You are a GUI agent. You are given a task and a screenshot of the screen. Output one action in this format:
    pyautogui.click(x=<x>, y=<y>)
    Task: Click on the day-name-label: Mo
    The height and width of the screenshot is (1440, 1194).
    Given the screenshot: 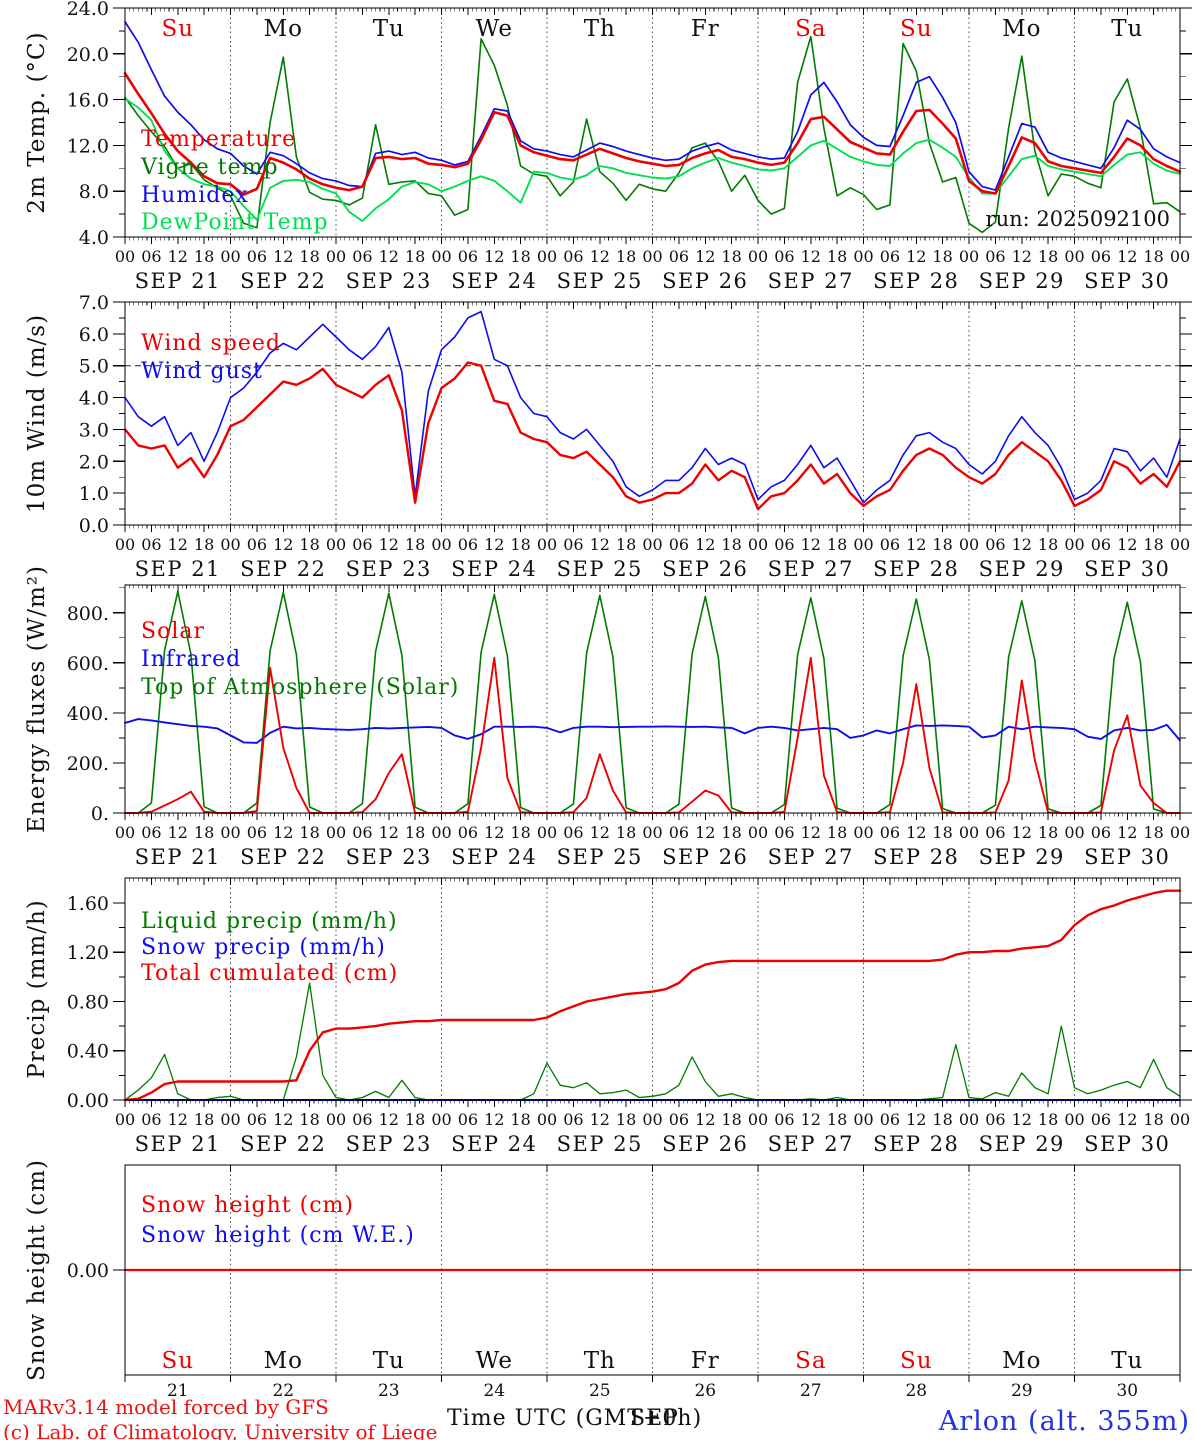 What is the action you would take?
    pyautogui.click(x=1021, y=1361)
    